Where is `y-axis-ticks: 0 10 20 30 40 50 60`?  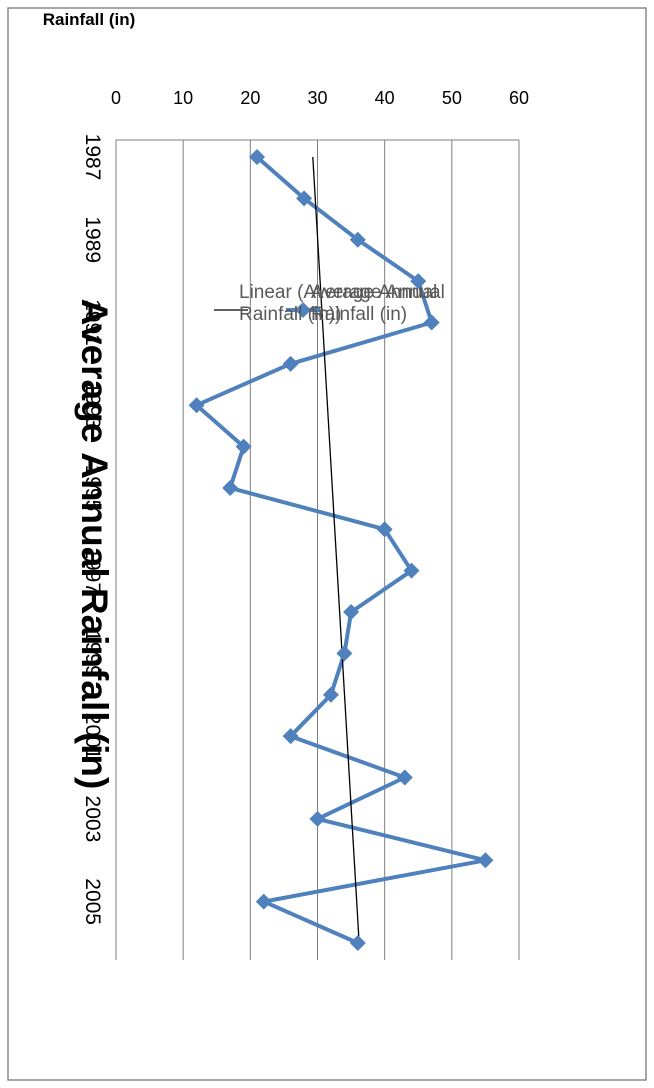 y-axis-ticks: 0 10 20 30 40 50 60 is located at coordinates (320, 98).